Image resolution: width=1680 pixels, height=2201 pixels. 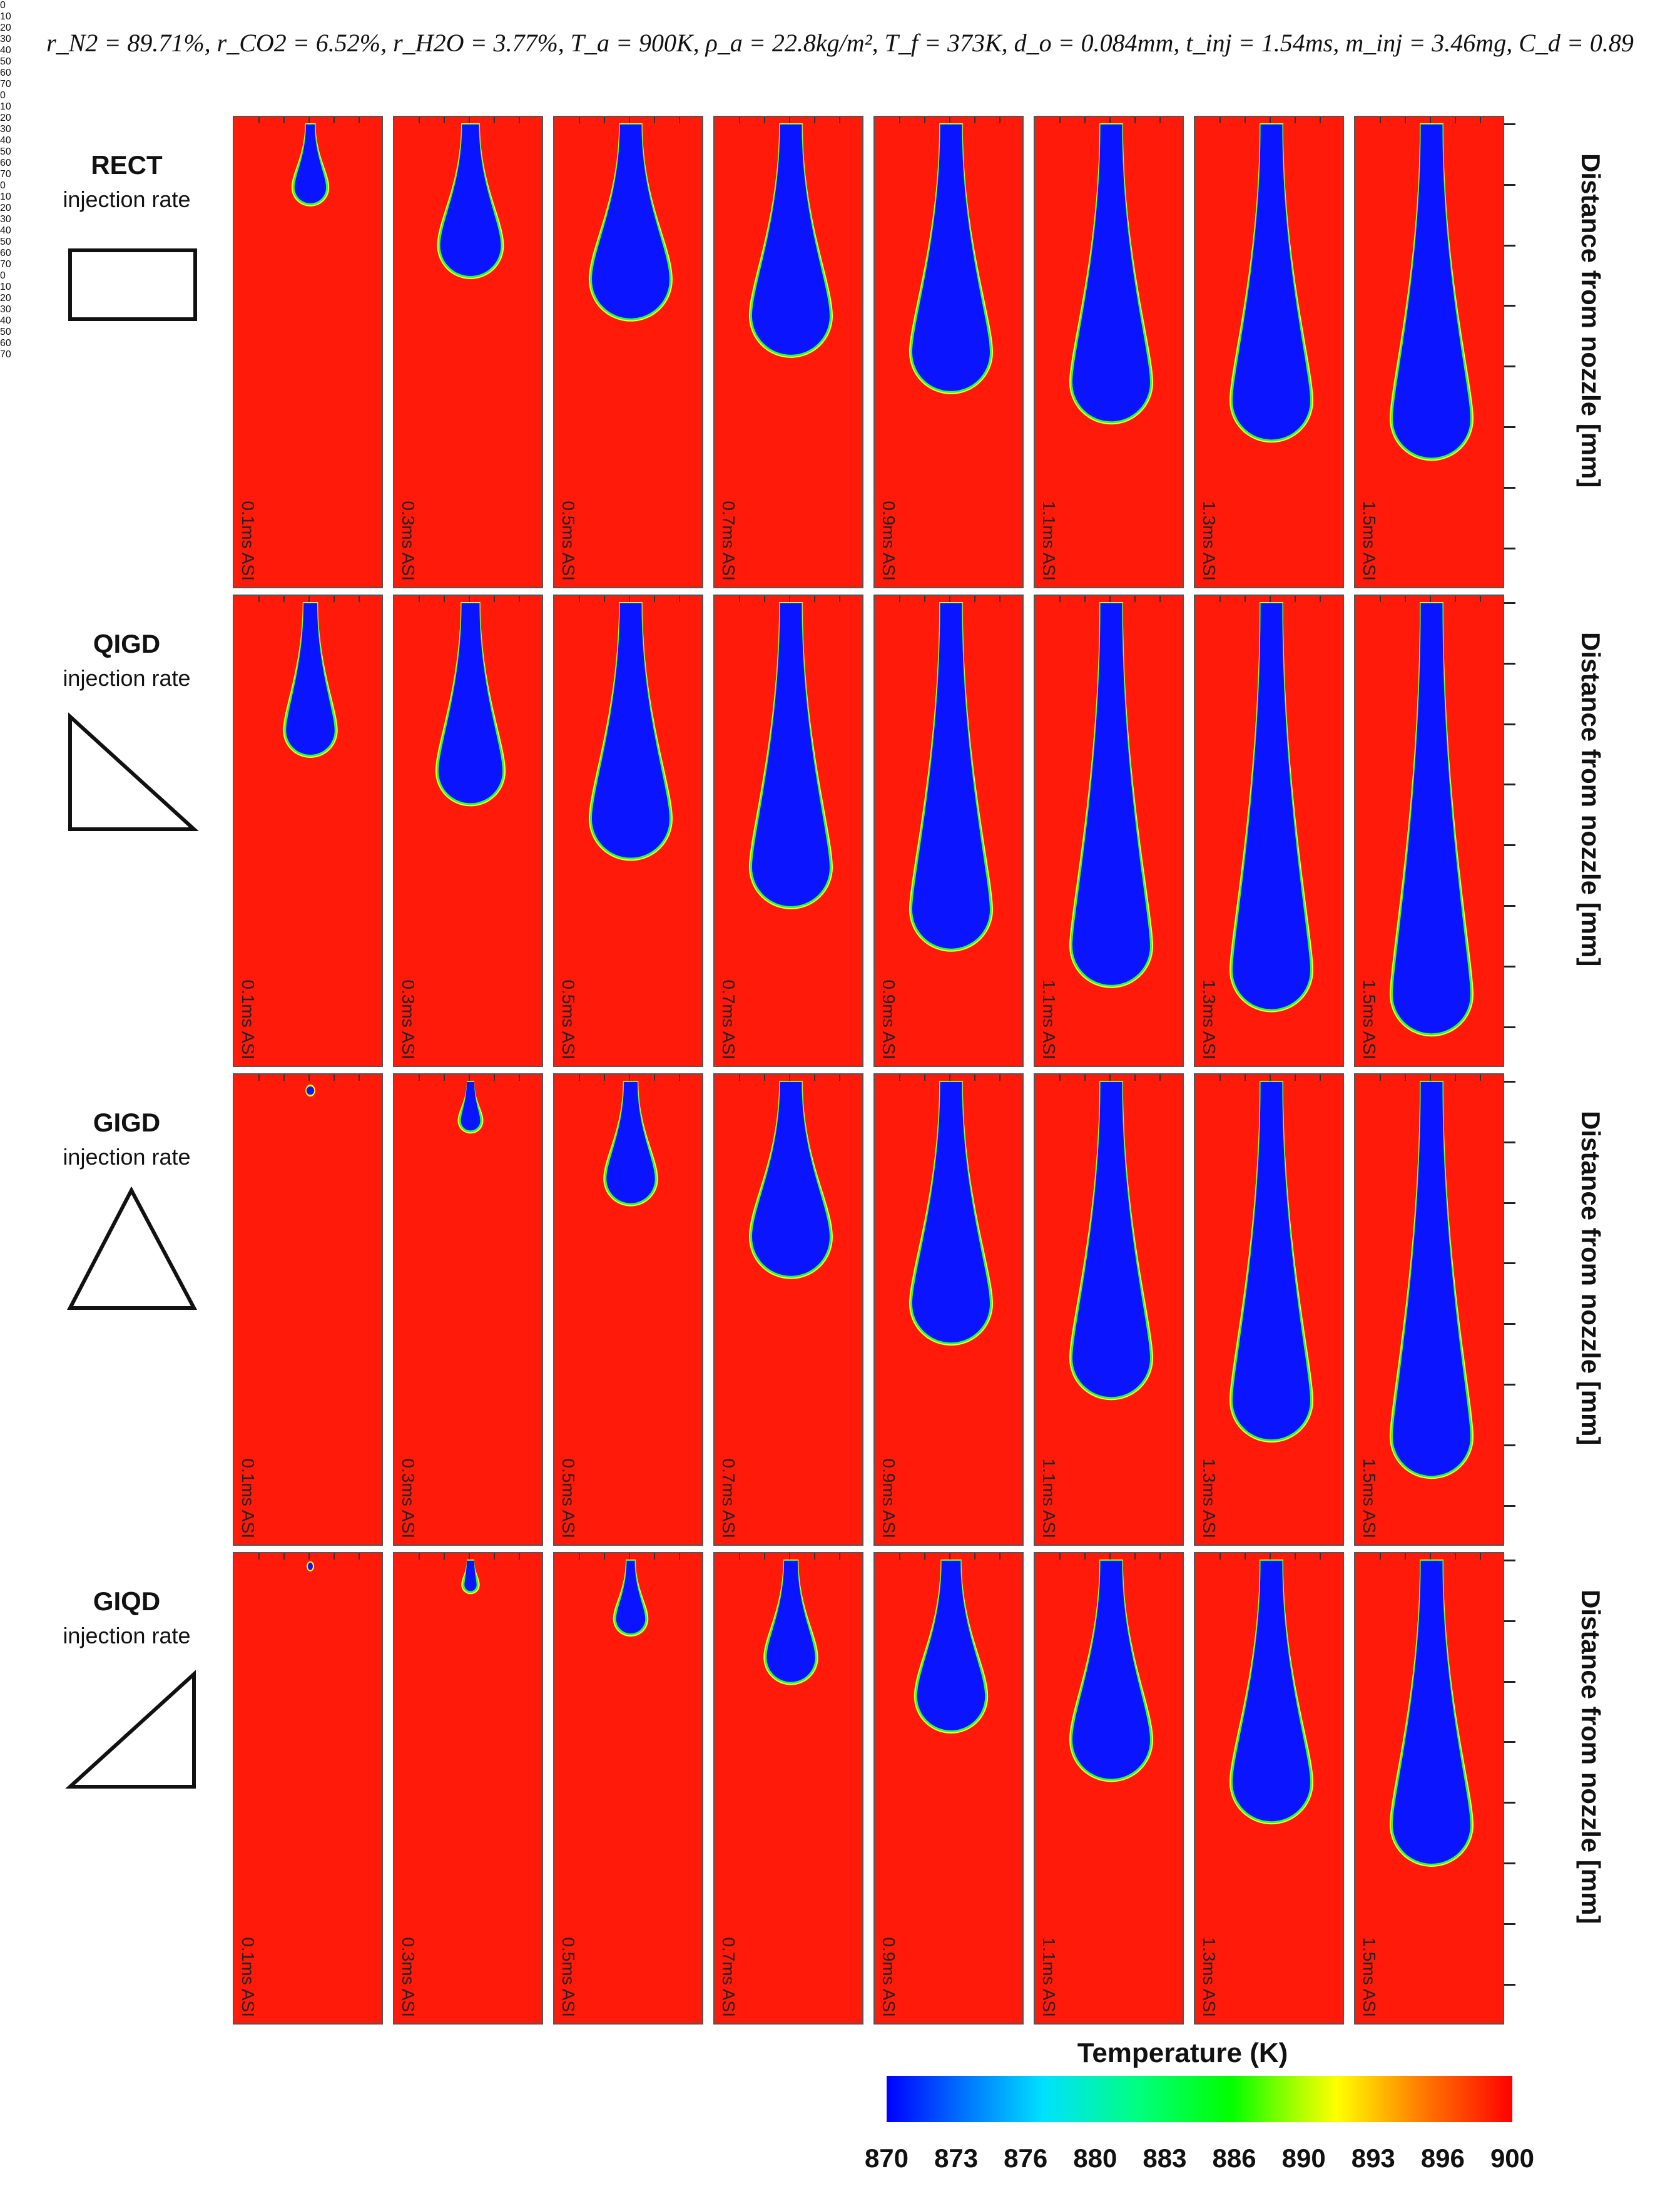 I want to click on plume-panel: 0.1ms ASI, so click(x=308, y=1309).